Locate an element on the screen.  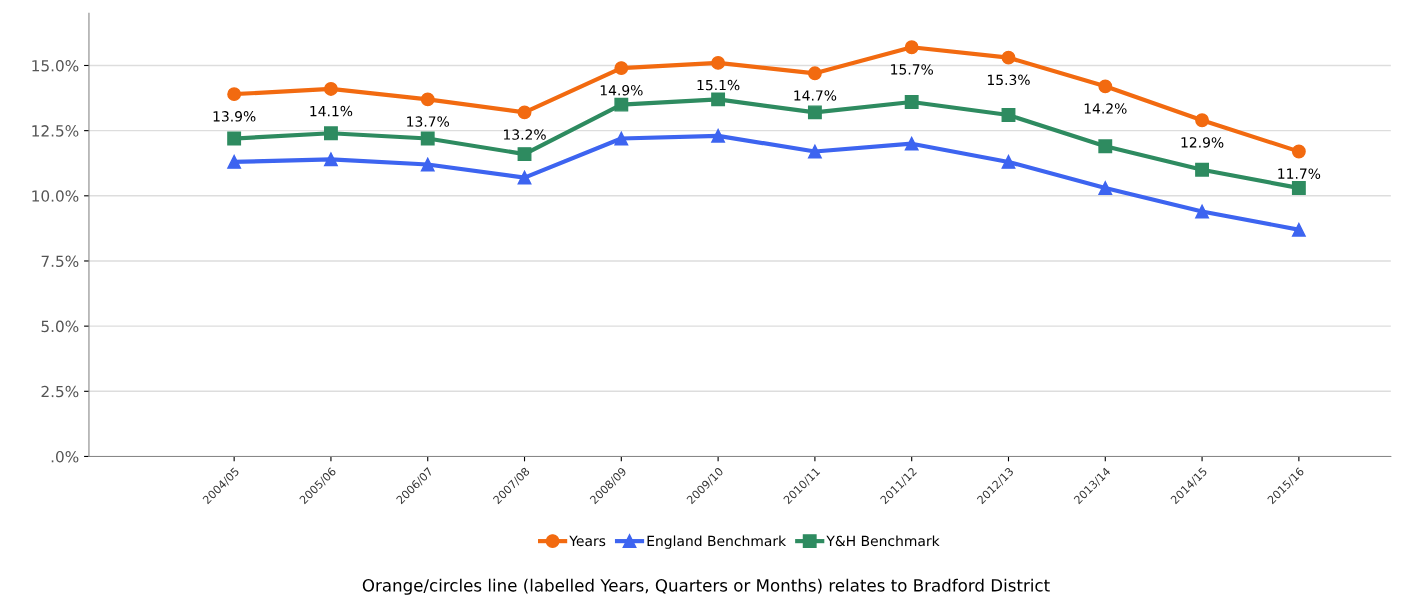
y-tick-label: .0% is located at coordinates (65, 456).